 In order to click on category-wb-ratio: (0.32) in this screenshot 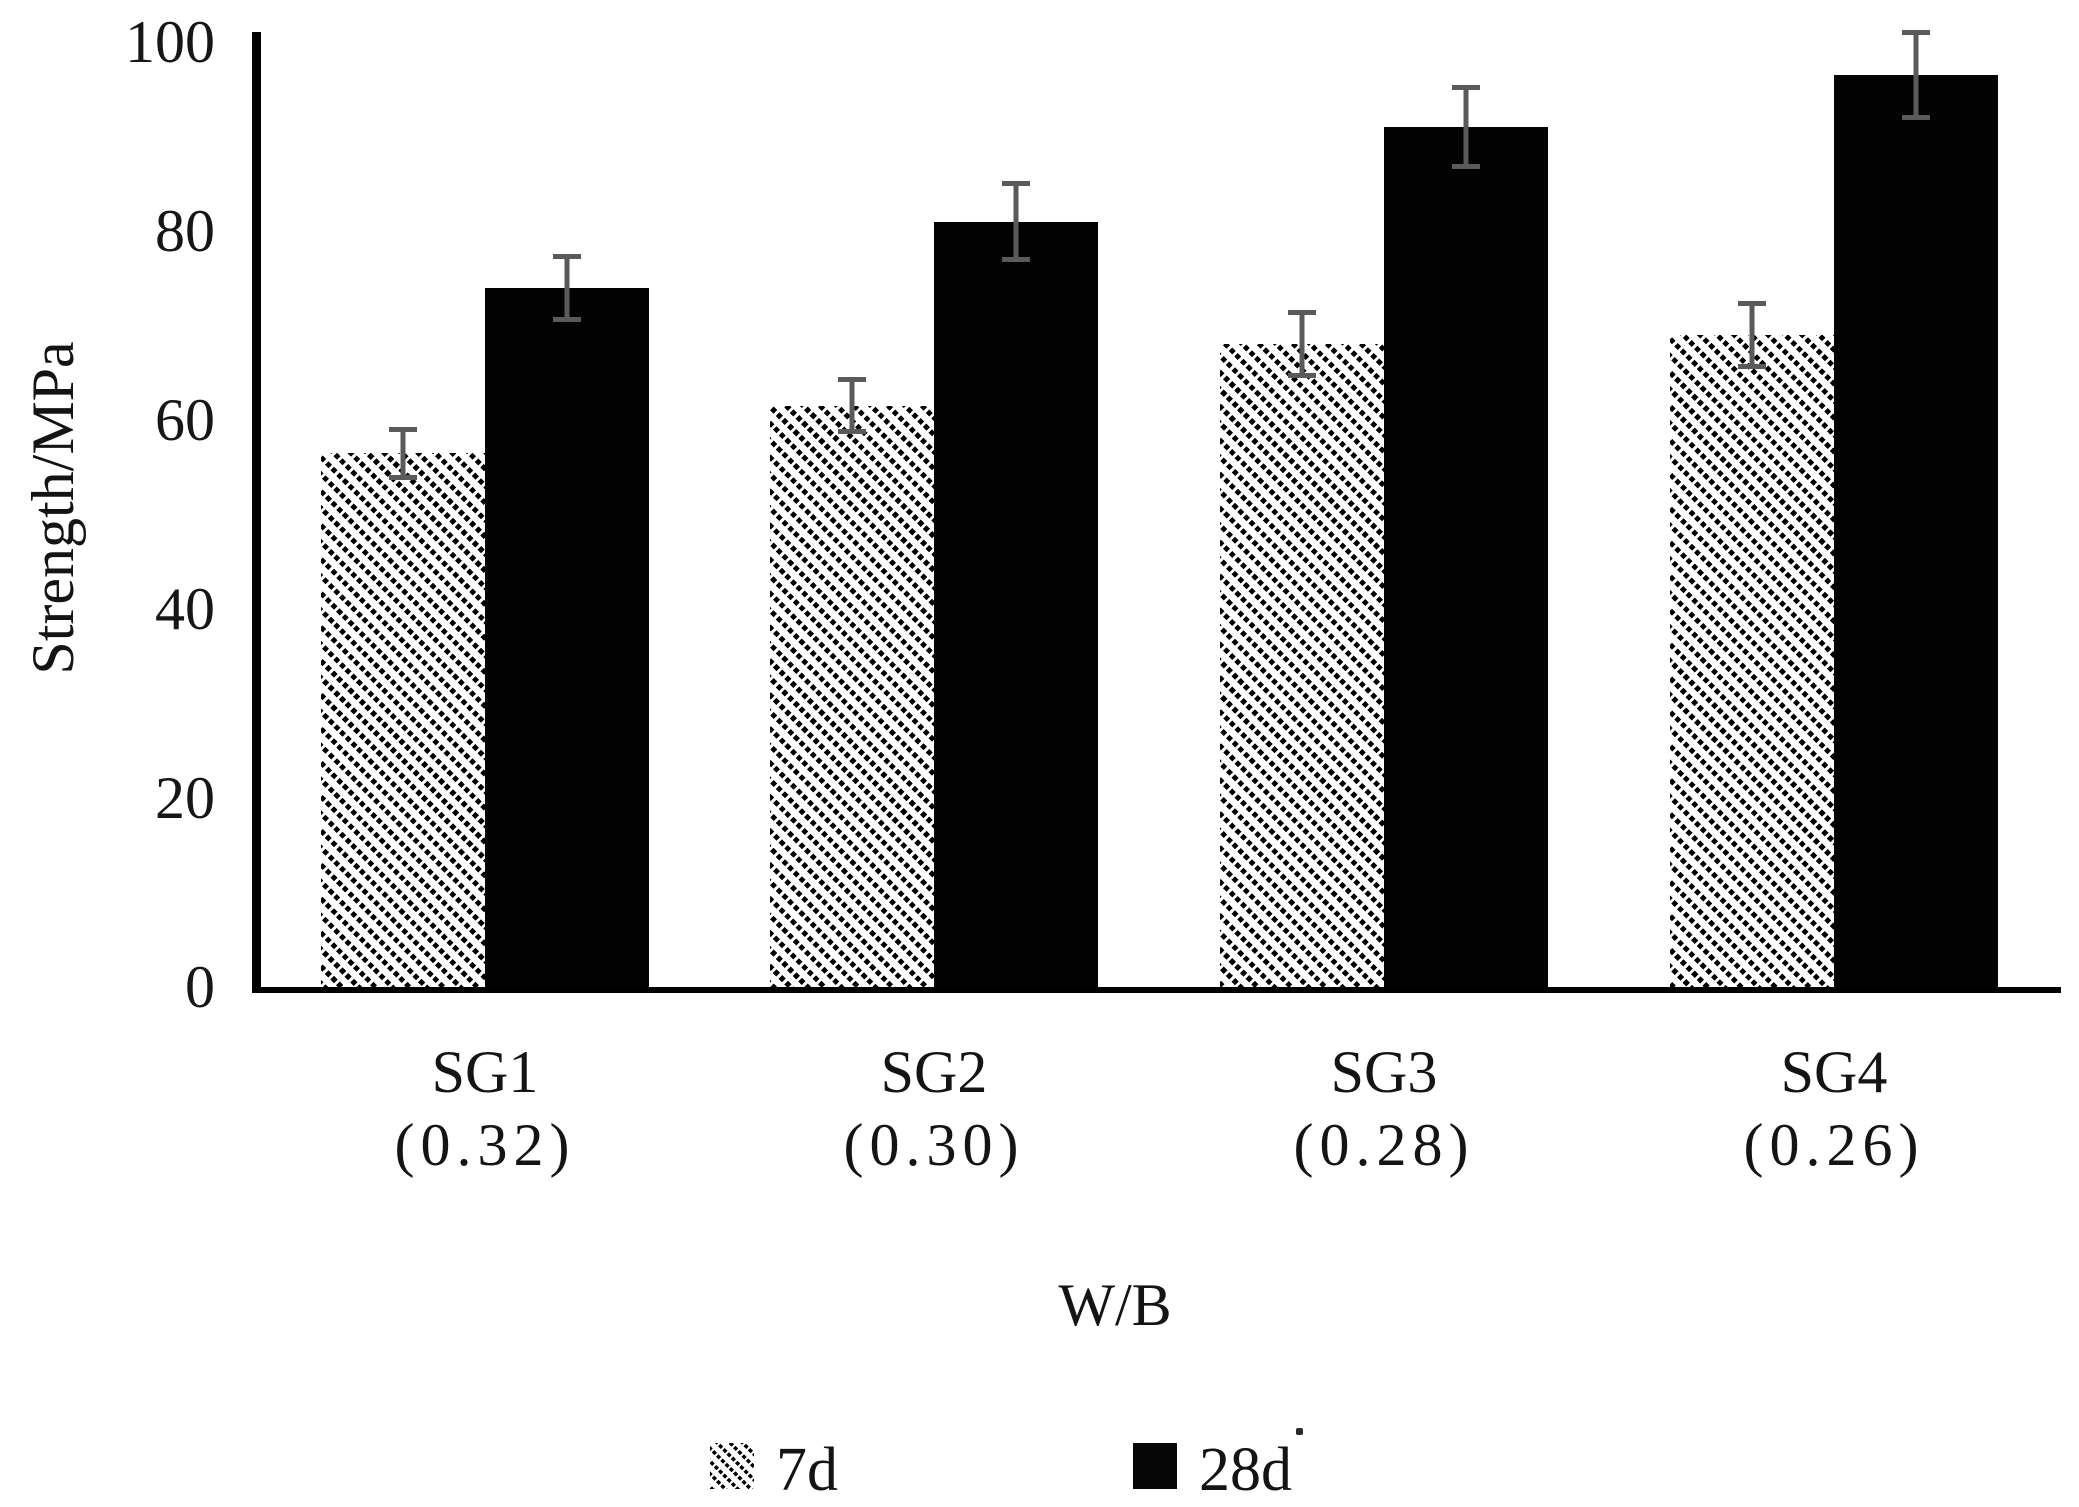, I will do `click(485, 1145)`.